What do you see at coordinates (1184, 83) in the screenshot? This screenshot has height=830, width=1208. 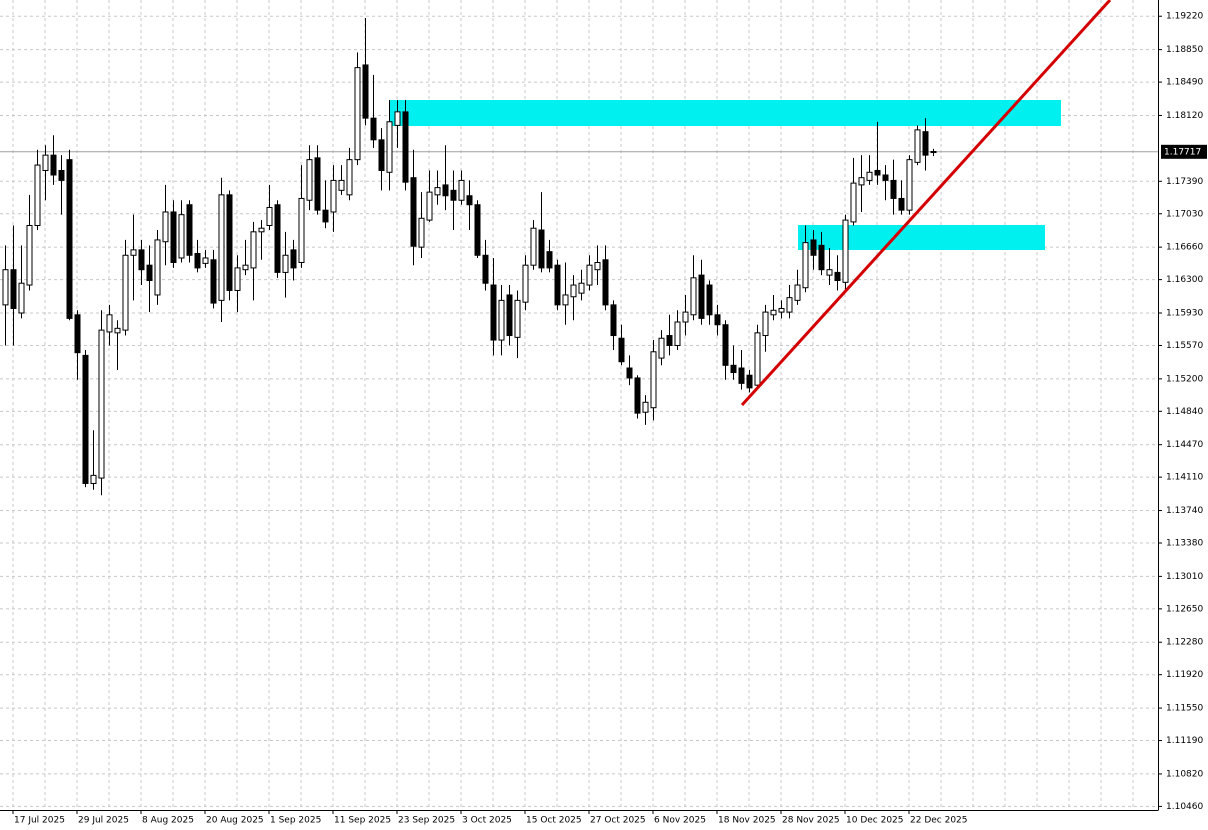 I see `y-tick-label: 1.18490` at bounding box center [1184, 83].